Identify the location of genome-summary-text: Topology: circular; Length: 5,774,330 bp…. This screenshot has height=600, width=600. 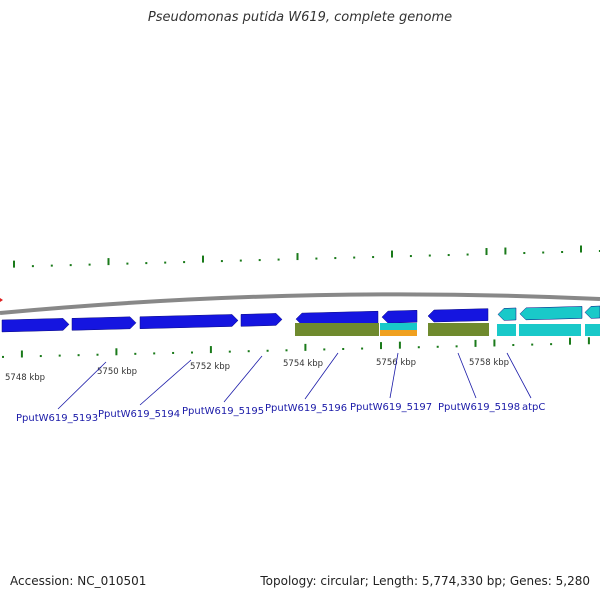
(425, 581).